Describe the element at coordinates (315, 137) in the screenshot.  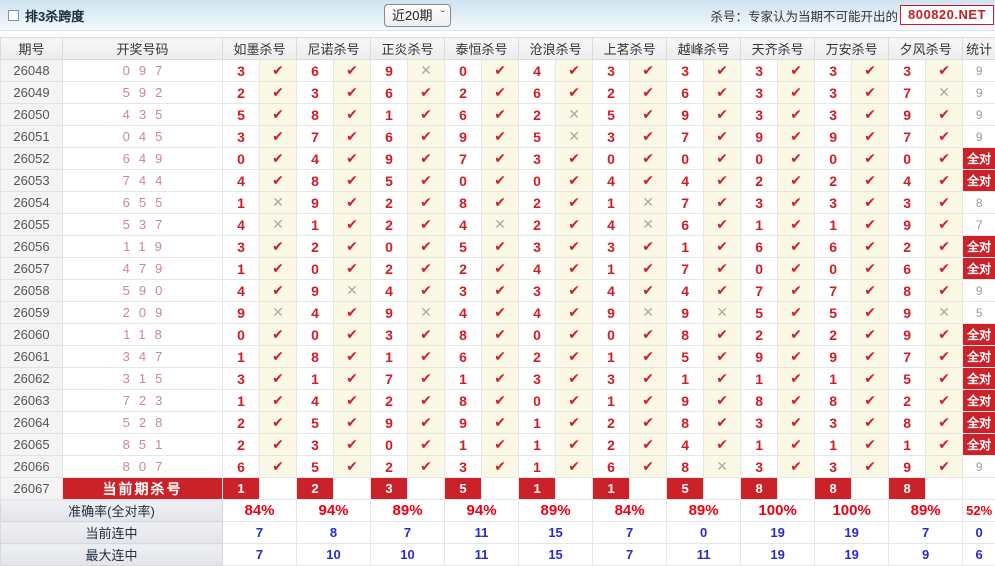
I see `kill-number: 7` at that location.